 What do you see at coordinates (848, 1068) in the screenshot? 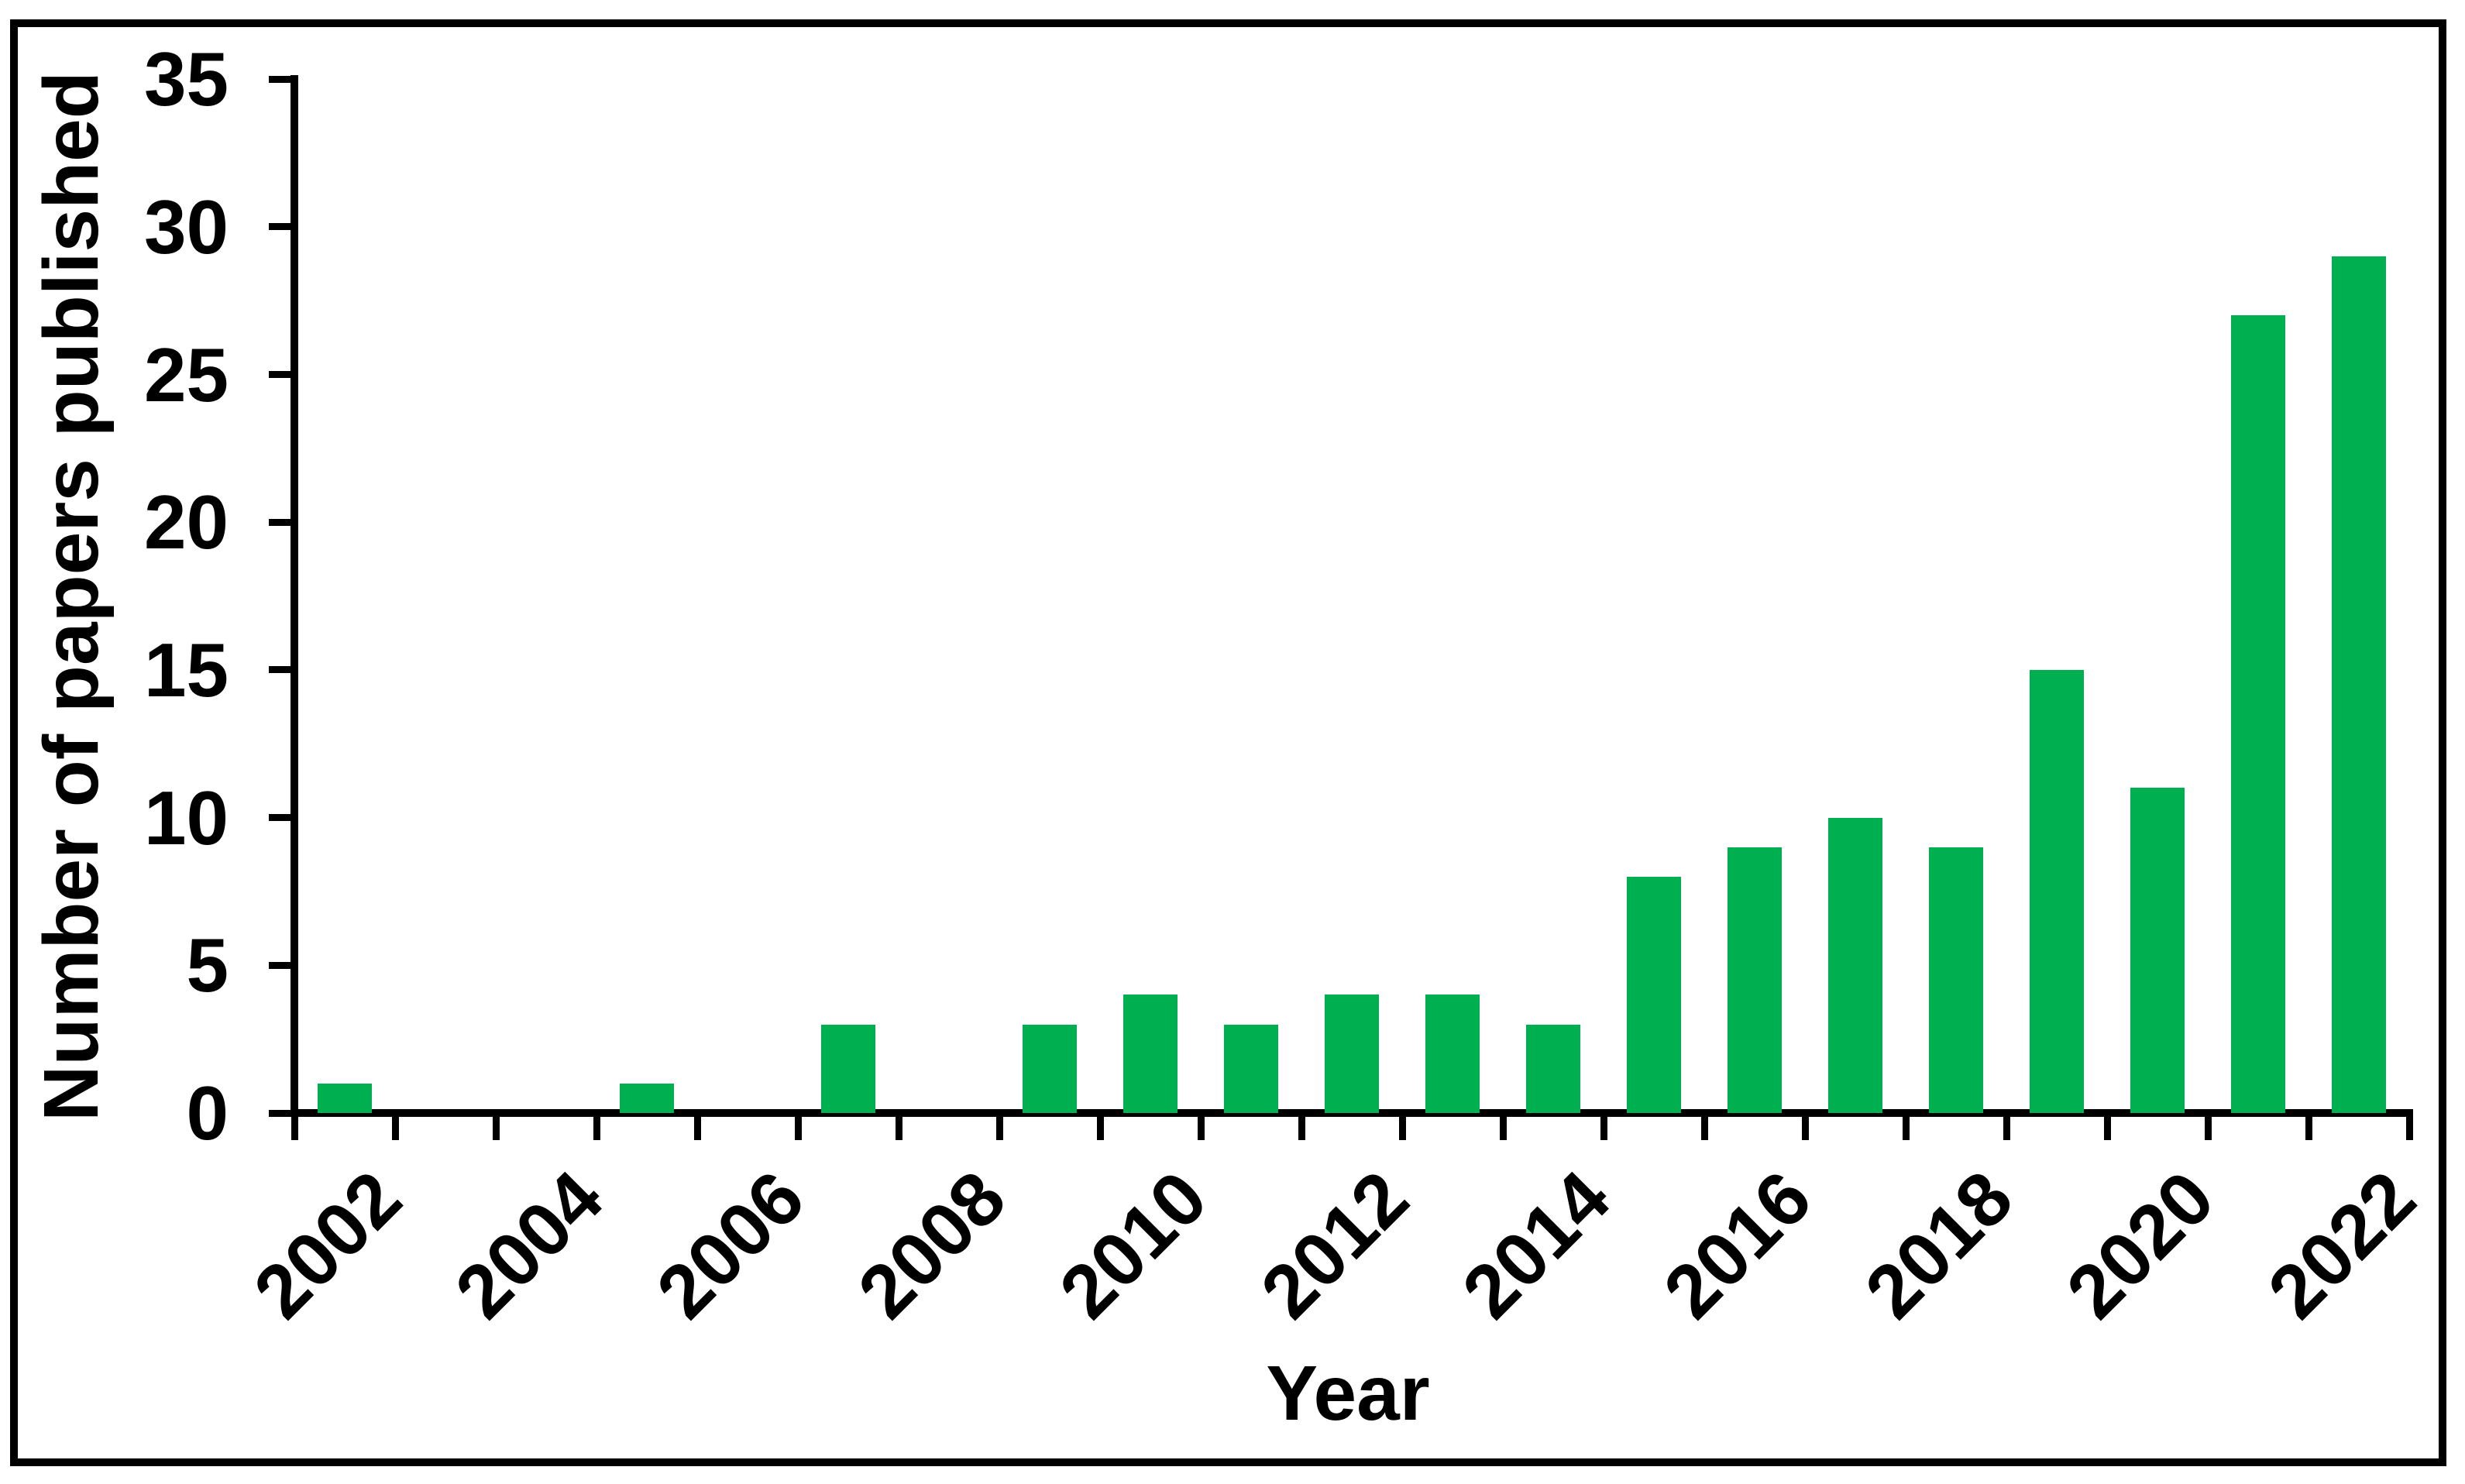
I see `bar-2007` at bounding box center [848, 1068].